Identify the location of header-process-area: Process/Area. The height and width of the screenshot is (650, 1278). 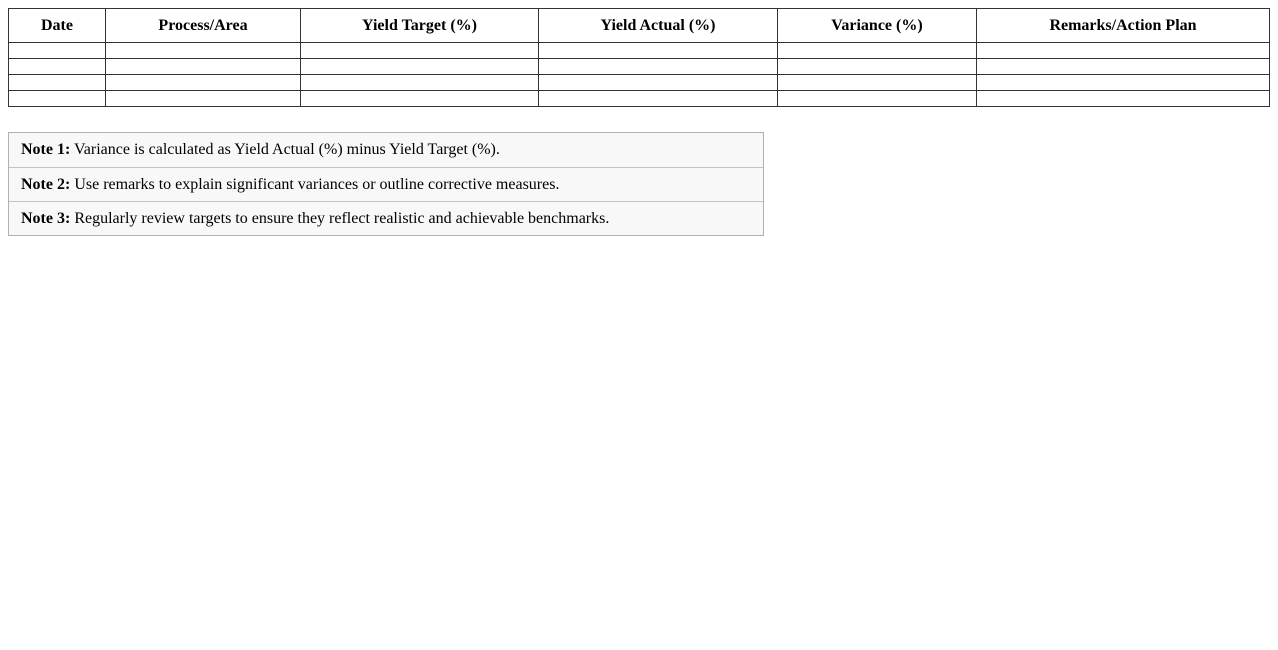
(203, 25).